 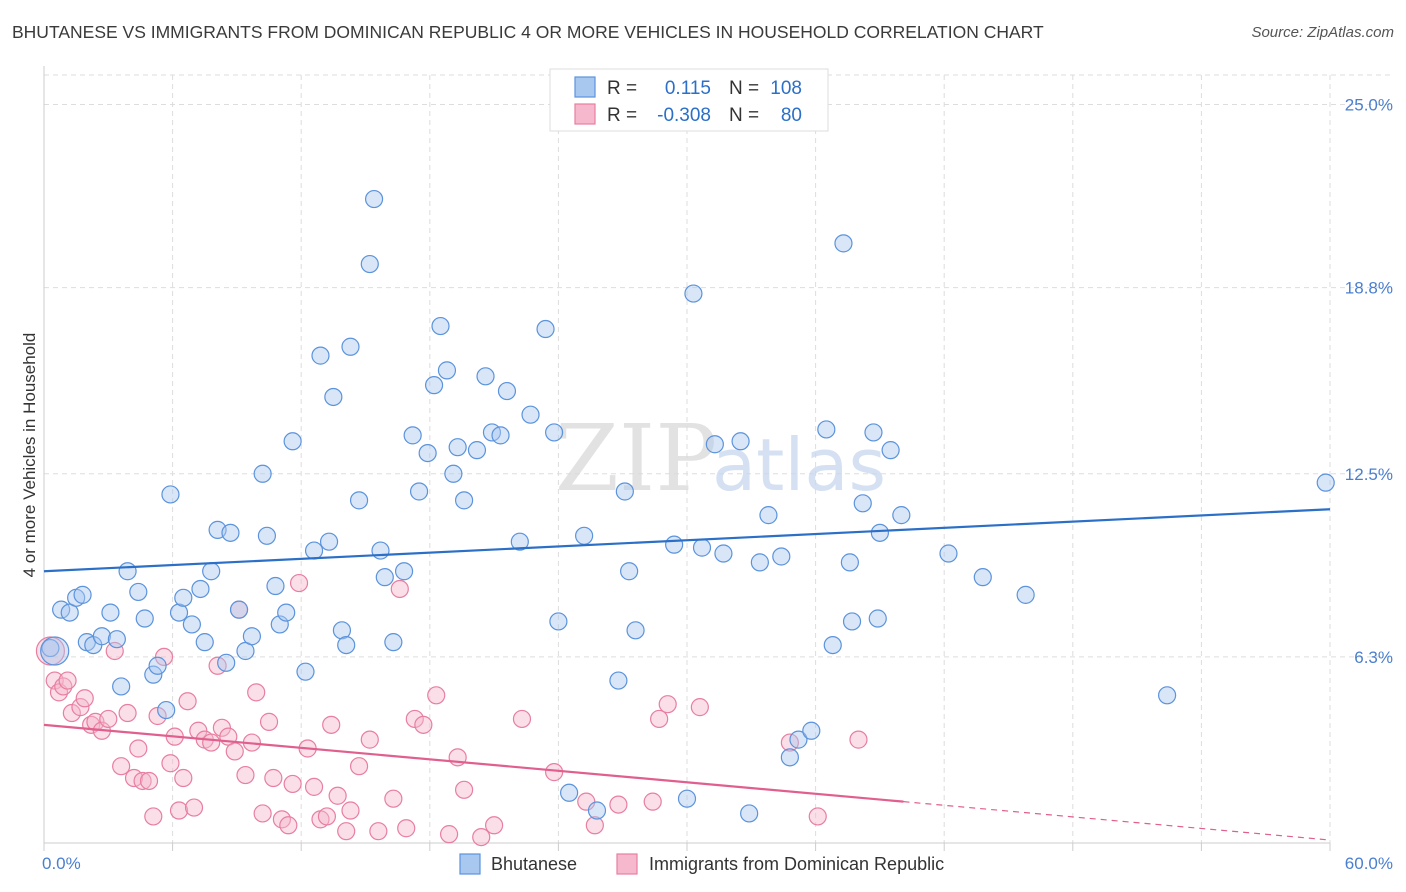 What do you see at coordinates (29, 455) in the screenshot?
I see `y-axis-label: 4 or more Vehicles in Household` at bounding box center [29, 455].